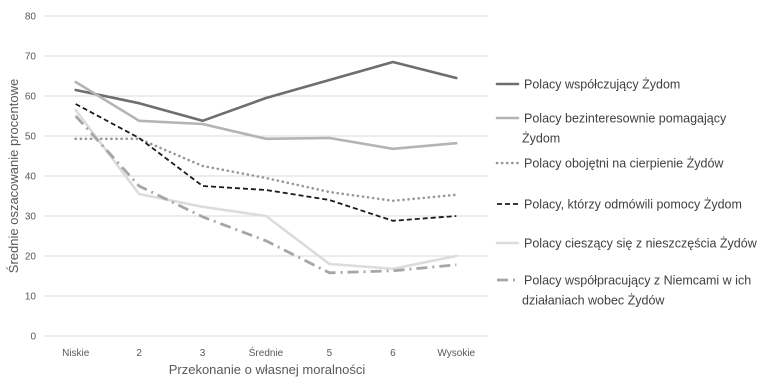 Image resolution: width=762 pixels, height=379 pixels. I want to click on x-tick-label: Średnie, so click(266, 352).